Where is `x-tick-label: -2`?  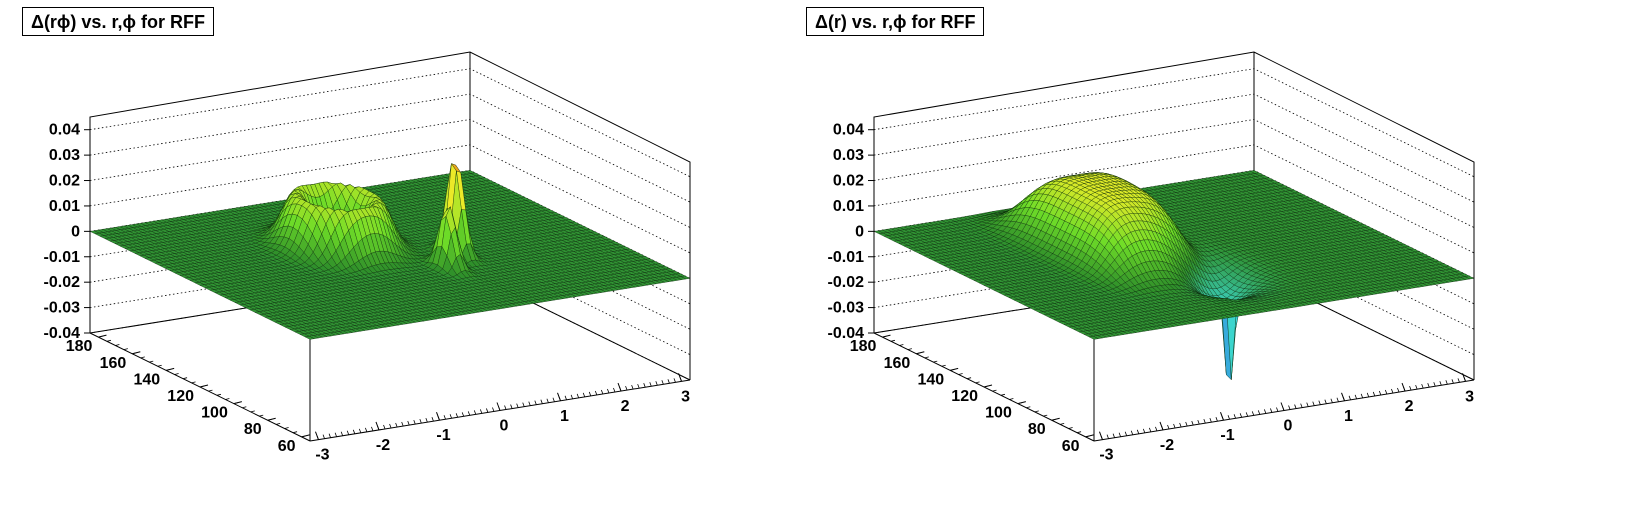 x-tick-label: -2 is located at coordinates (383, 445).